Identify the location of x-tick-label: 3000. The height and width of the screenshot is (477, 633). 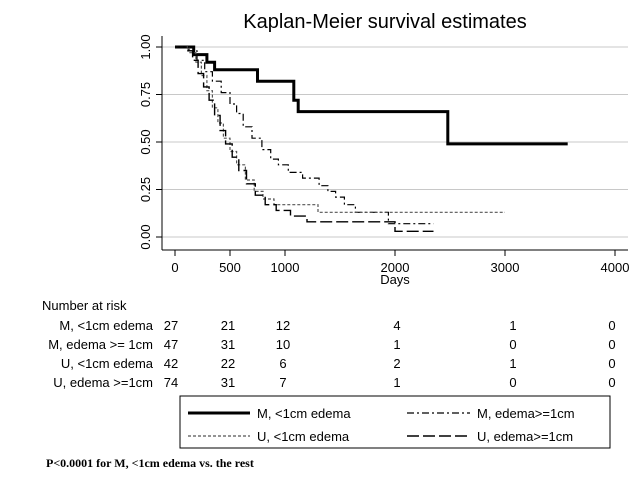
(505, 267).